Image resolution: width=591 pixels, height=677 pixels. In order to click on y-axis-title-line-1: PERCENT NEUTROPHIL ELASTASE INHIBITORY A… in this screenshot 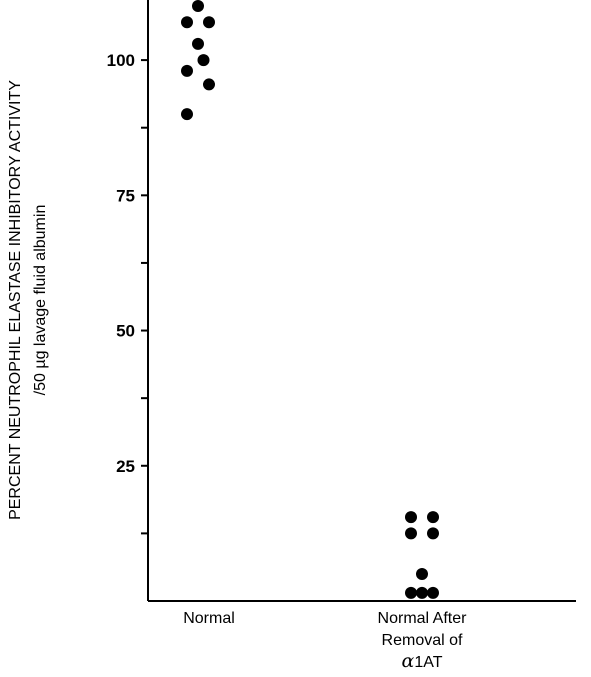, I will do `click(15, 300)`.